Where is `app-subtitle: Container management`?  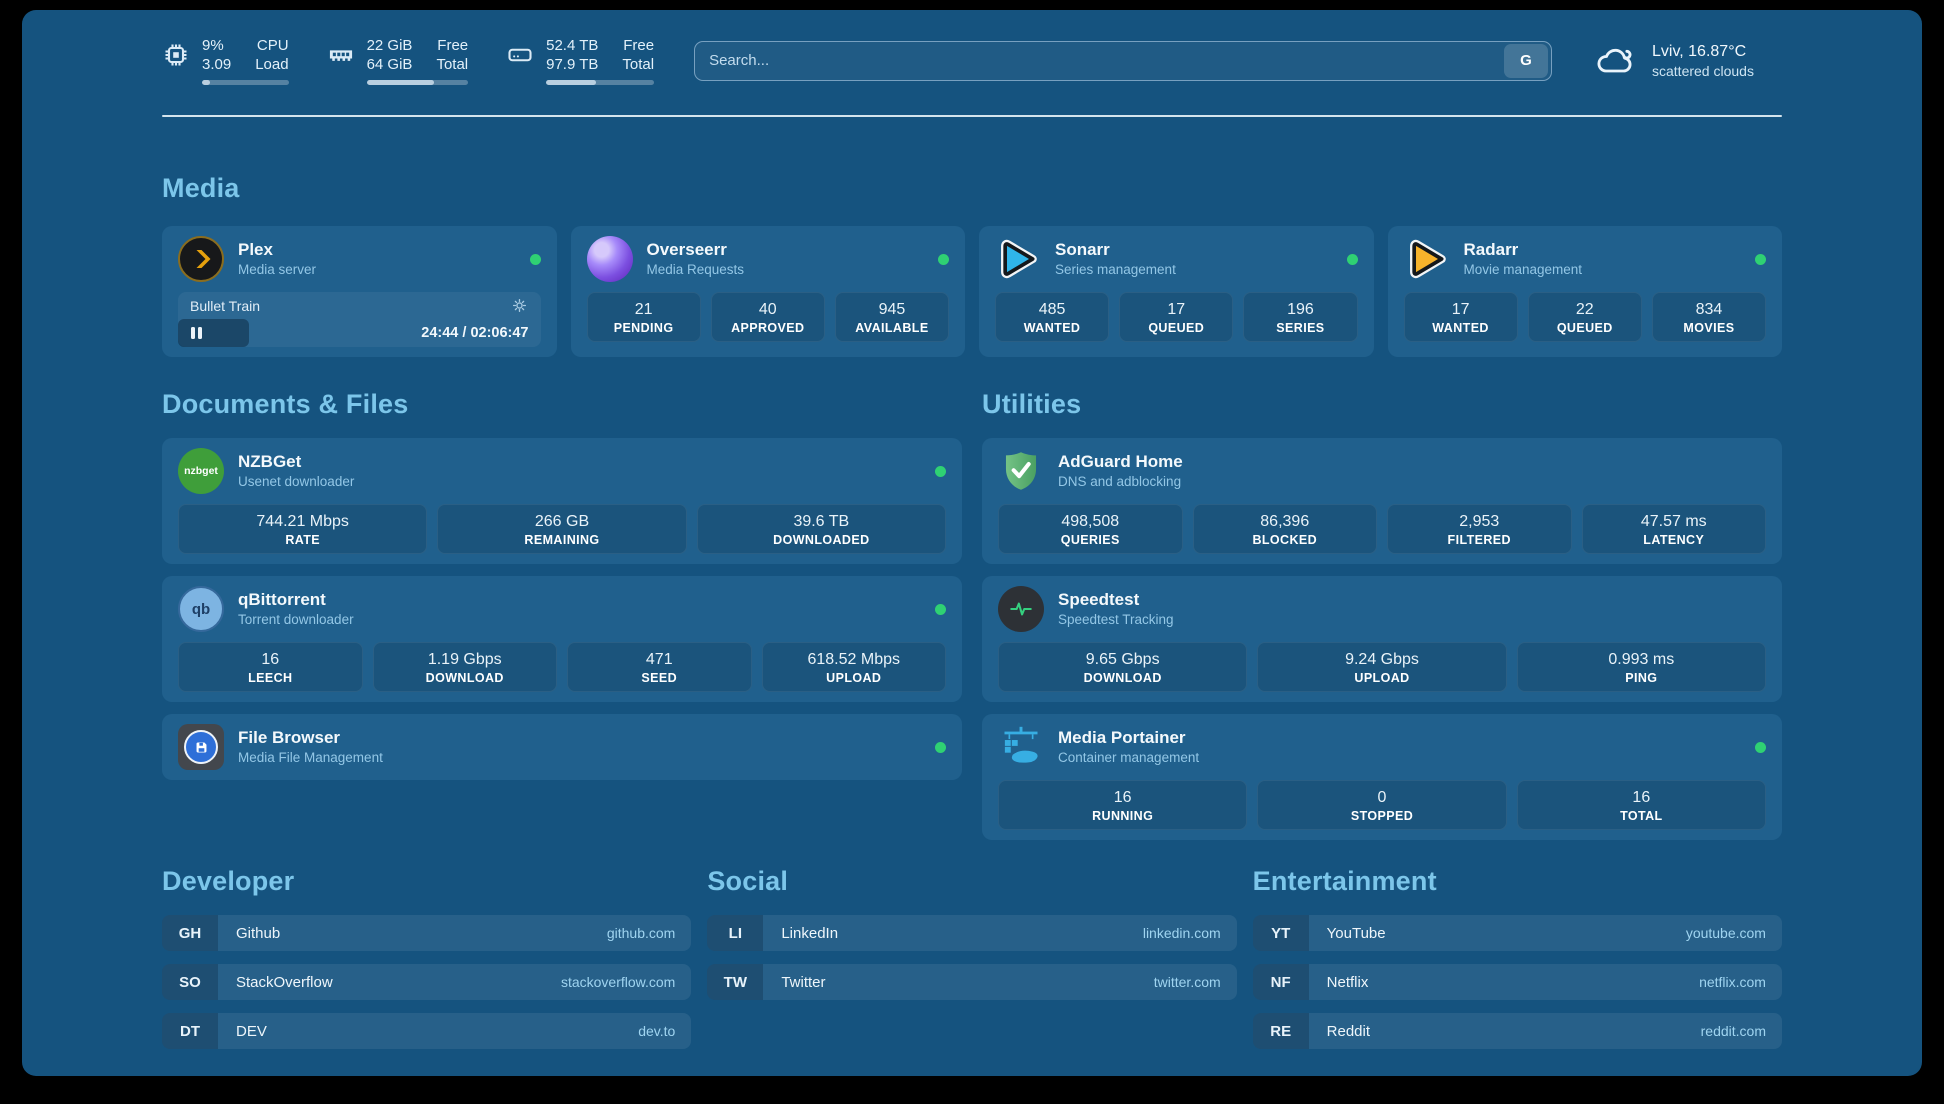 app-subtitle: Container management is located at coordinates (1129, 757).